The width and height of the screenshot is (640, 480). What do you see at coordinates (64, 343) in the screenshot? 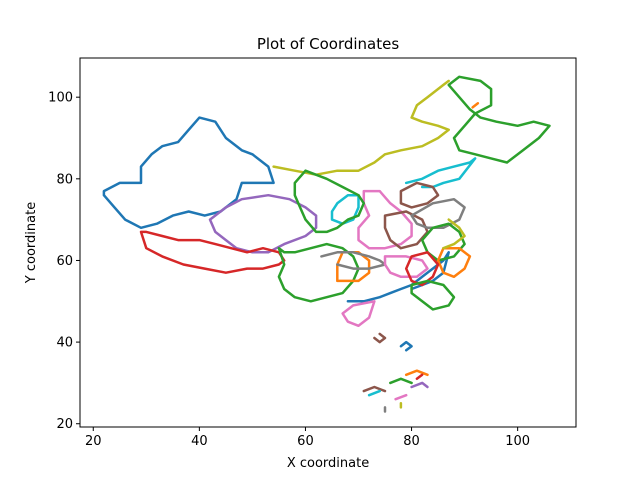
I see `y-tick-label: 40` at bounding box center [64, 343].